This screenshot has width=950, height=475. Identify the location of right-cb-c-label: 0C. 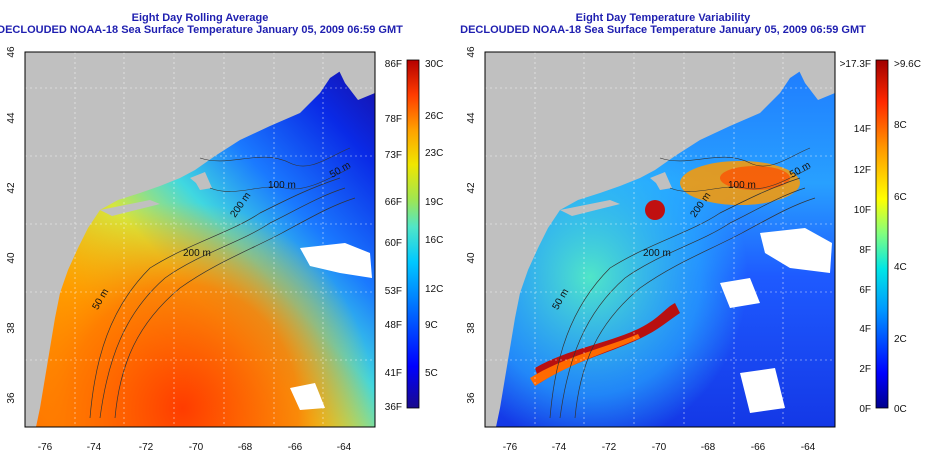
(900, 409).